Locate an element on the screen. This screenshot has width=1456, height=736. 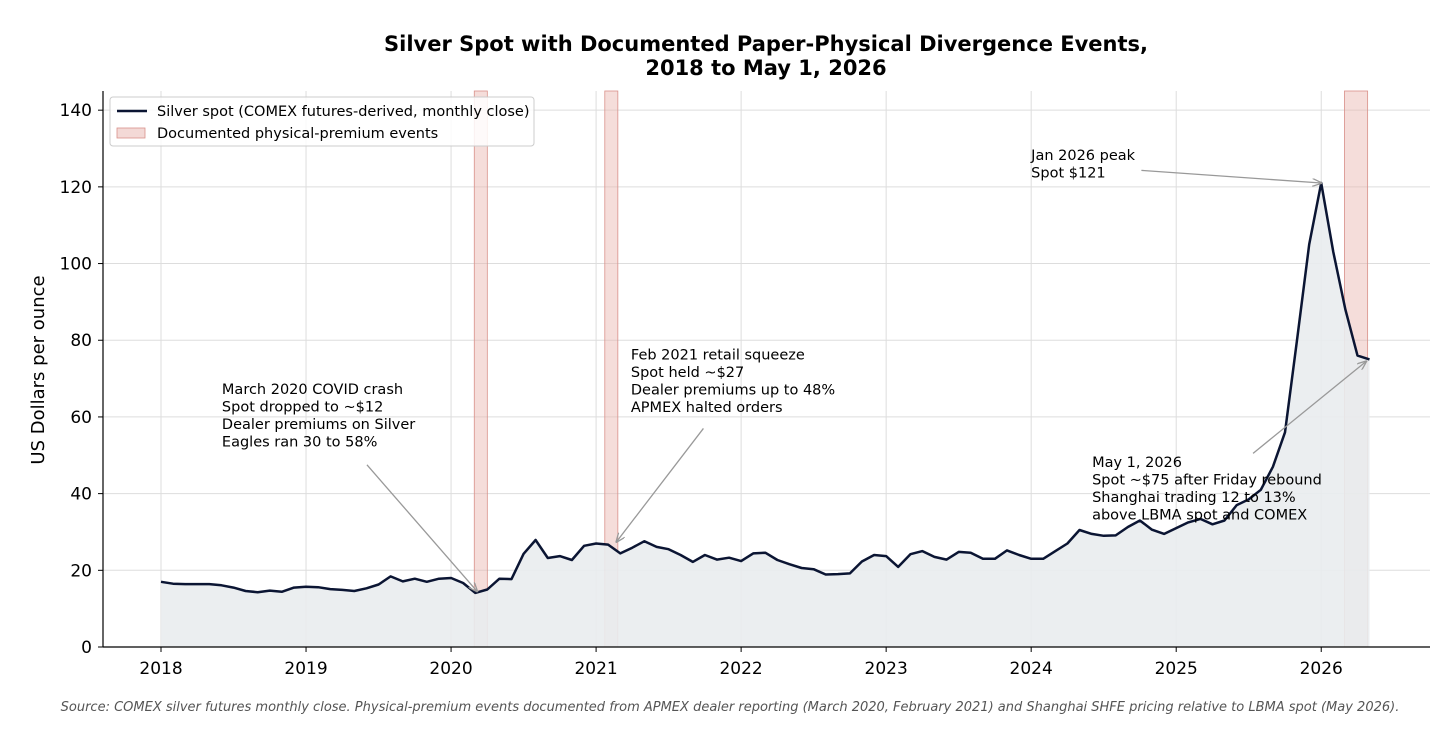
x-axis-ticks: 2018 2019 2020 2021 2022 2023 2024 2025 2026 is located at coordinates (741, 663).